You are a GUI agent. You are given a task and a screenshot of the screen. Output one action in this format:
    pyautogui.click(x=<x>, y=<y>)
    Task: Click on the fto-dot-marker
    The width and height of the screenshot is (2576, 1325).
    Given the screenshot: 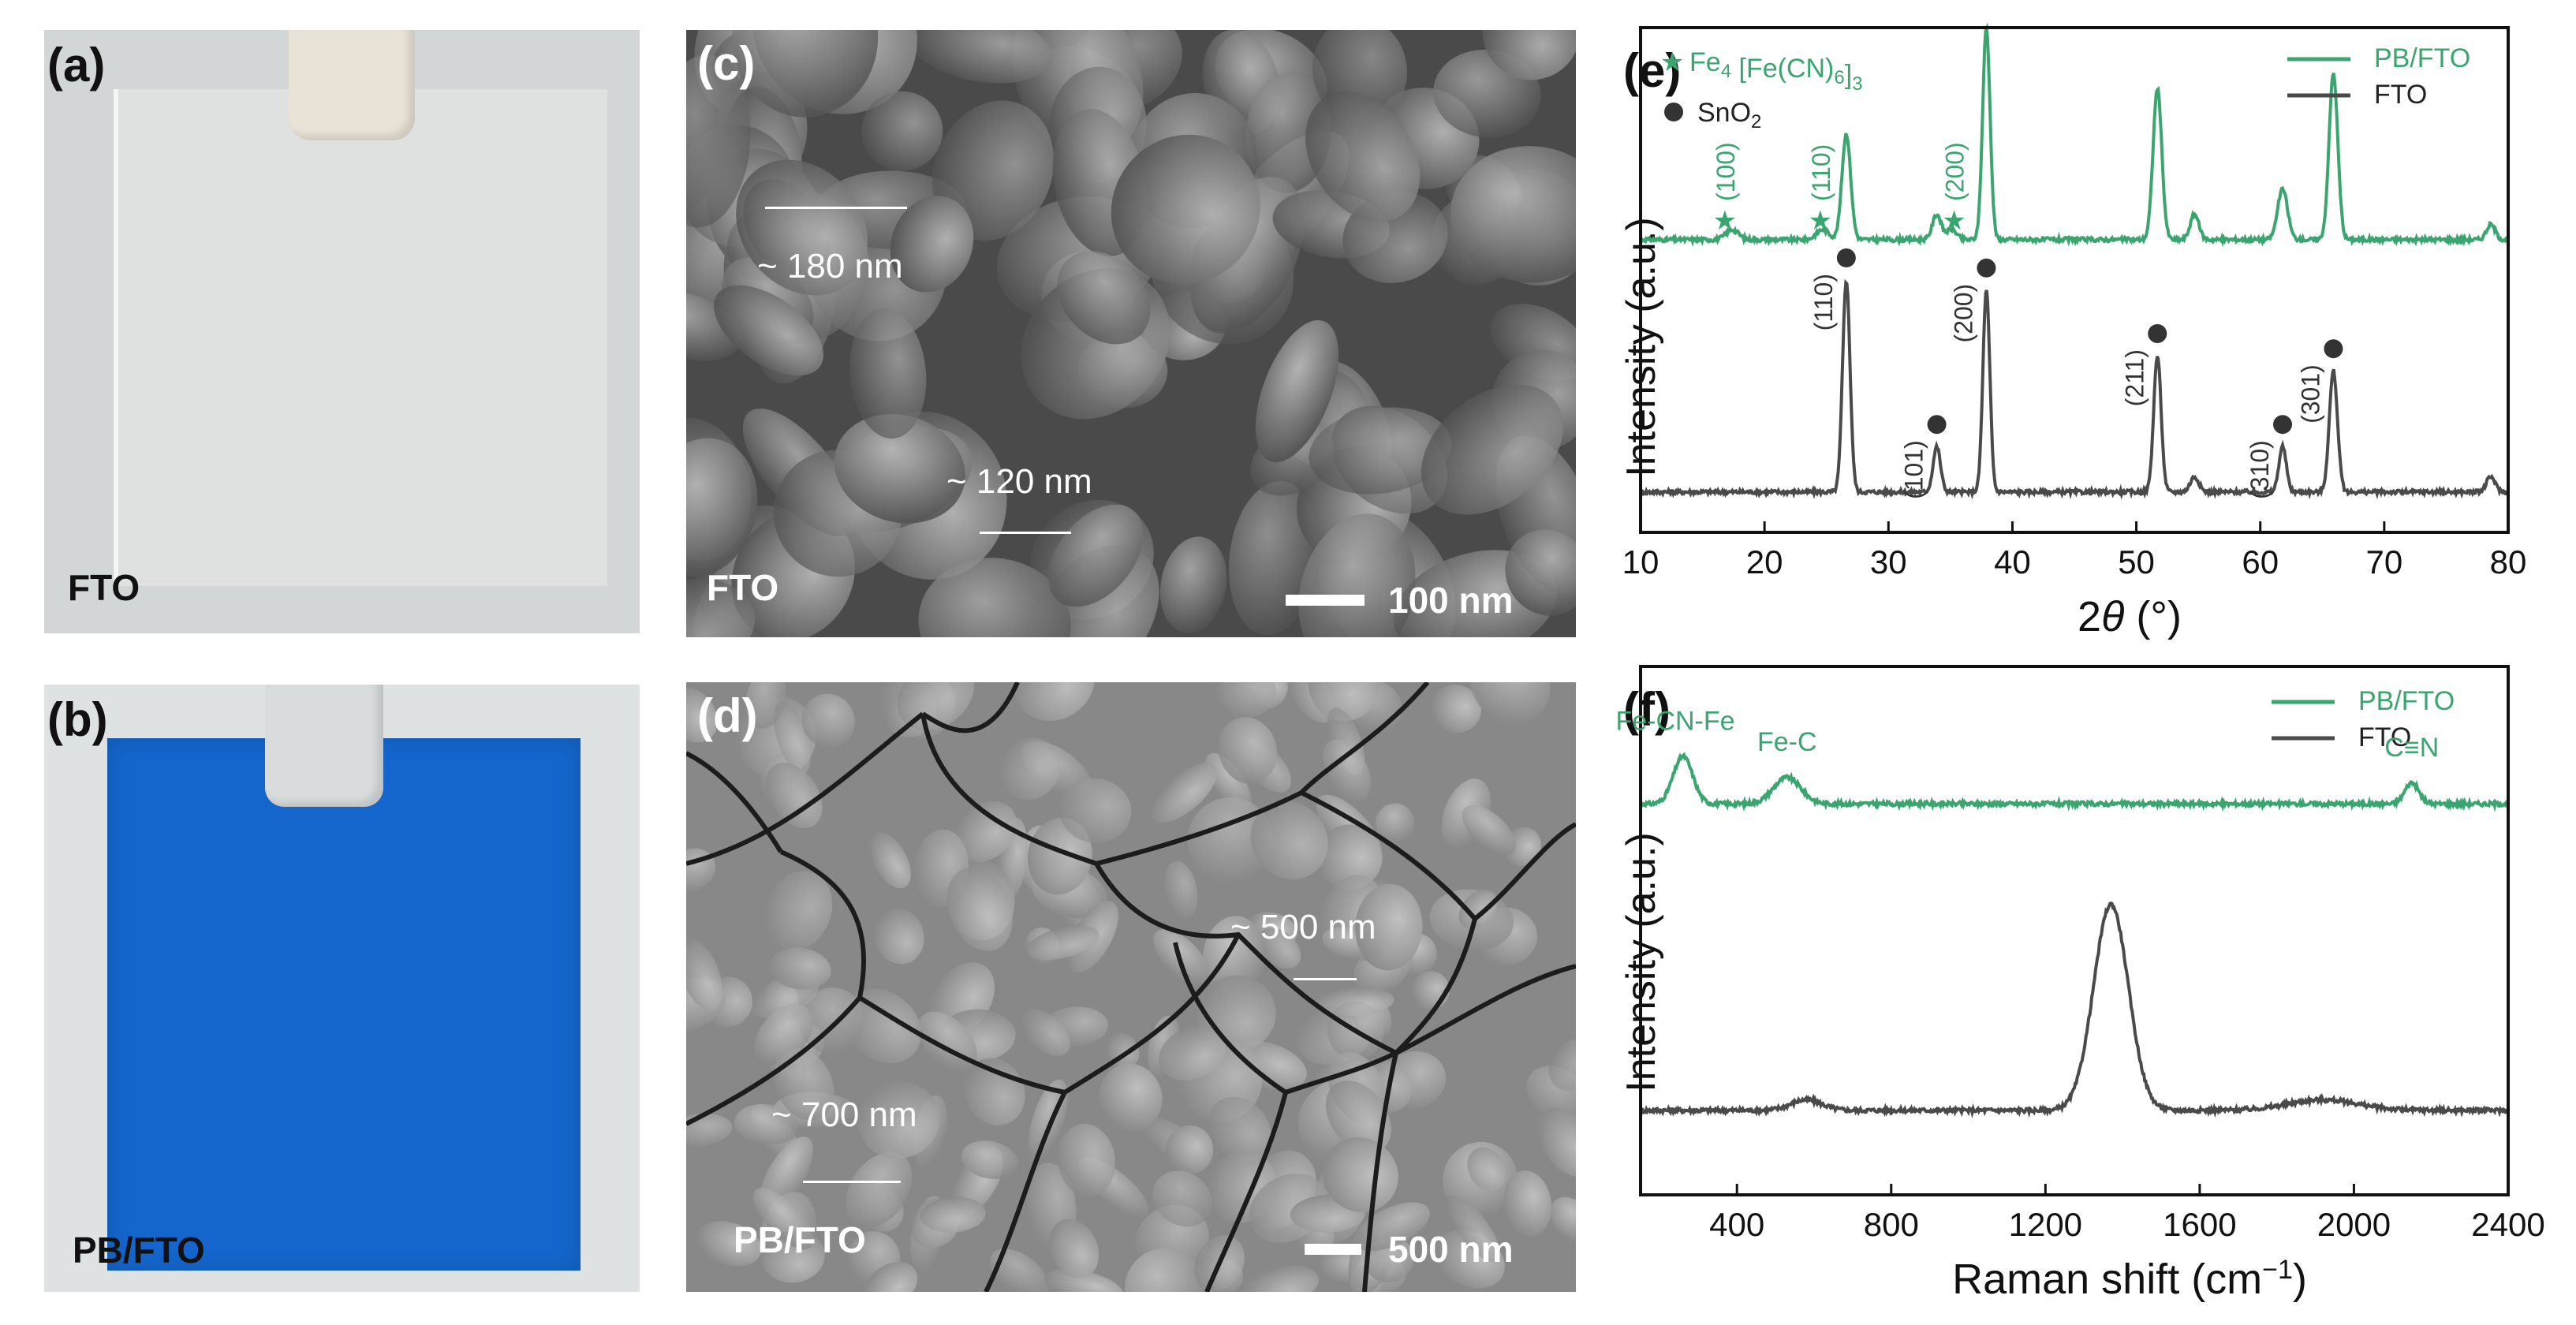 What is the action you would take?
    pyautogui.click(x=2157, y=333)
    